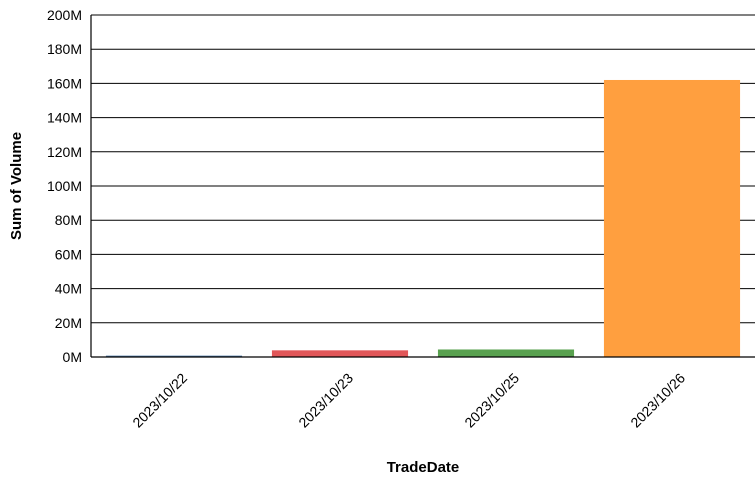 The image size is (756, 484). Describe the element at coordinates (657, 400) in the screenshot. I see `x-tick-label: 2023/10/26` at that location.